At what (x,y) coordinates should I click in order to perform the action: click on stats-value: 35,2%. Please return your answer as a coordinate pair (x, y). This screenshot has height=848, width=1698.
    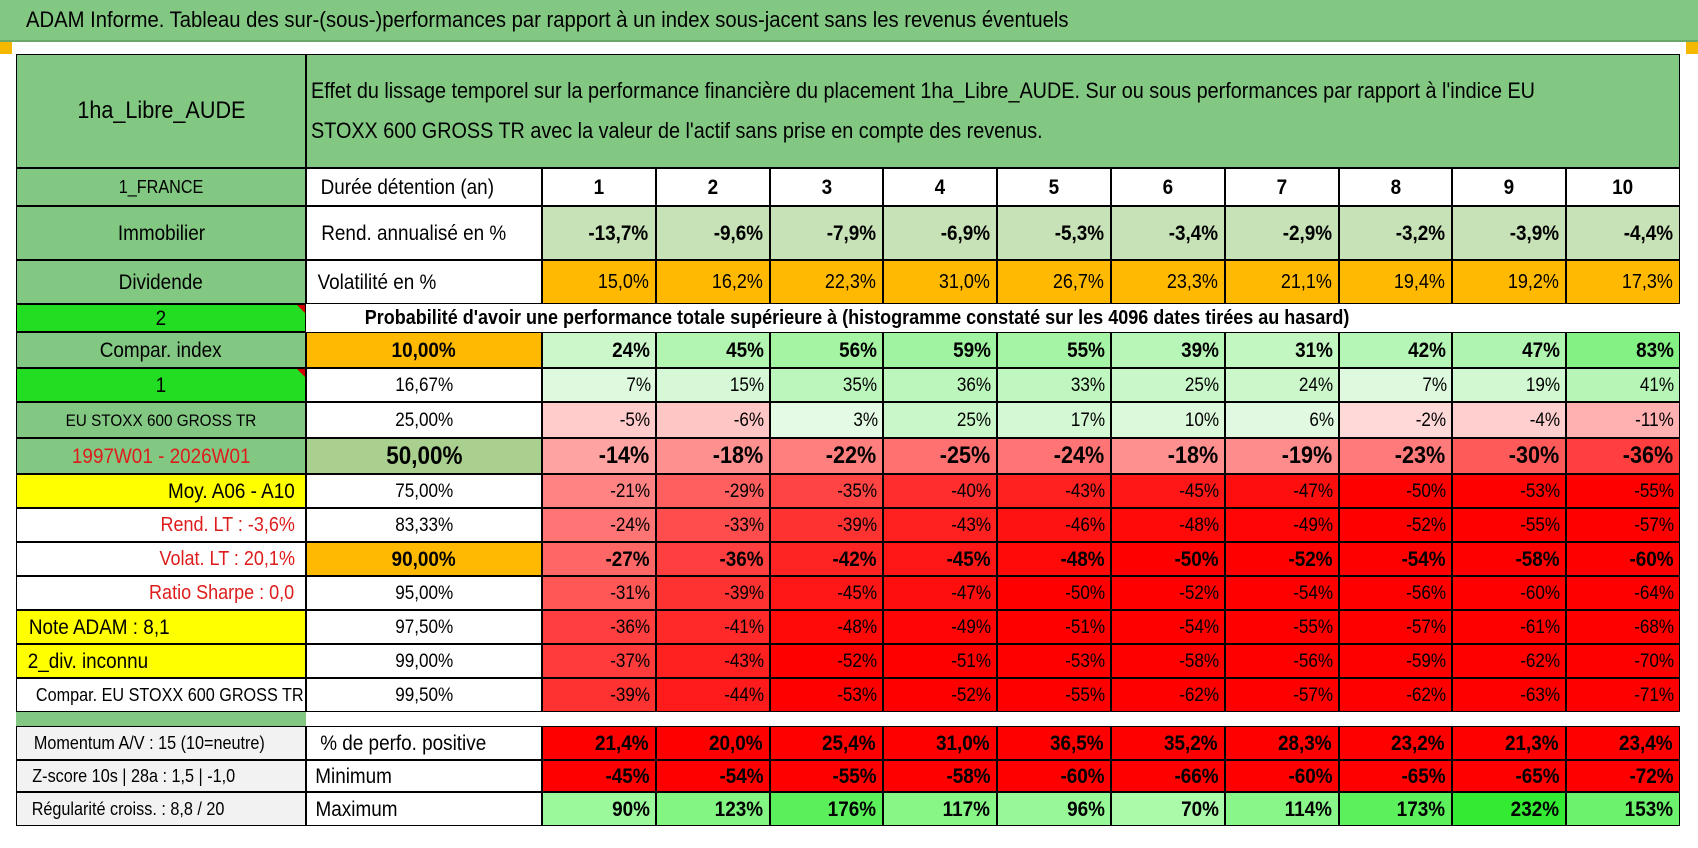
    Looking at the image, I should click on (1168, 743).